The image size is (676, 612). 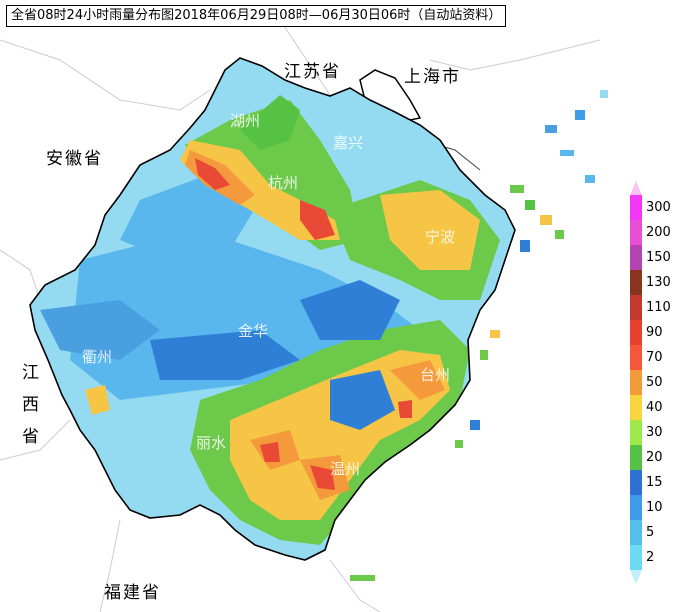 I want to click on label-jiangxi-1: 江, so click(x=31, y=373).